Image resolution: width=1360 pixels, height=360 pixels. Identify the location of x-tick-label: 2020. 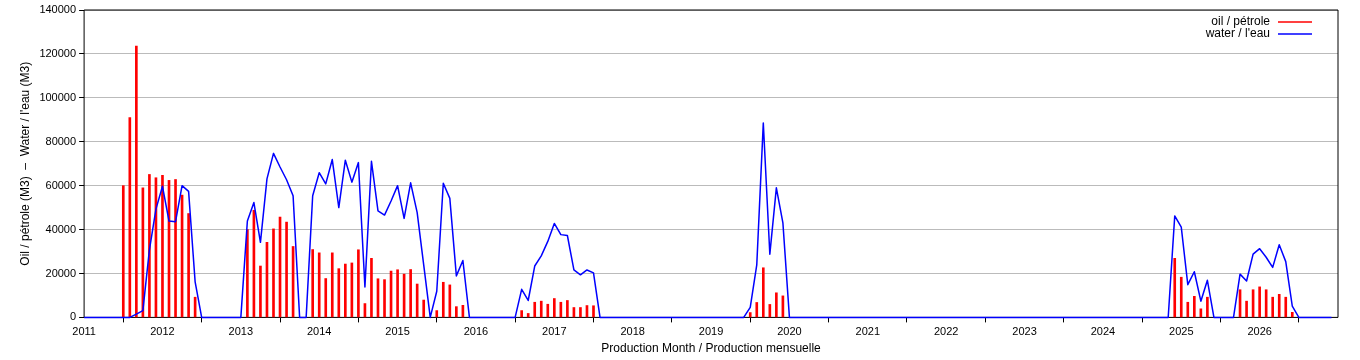
(789, 331).